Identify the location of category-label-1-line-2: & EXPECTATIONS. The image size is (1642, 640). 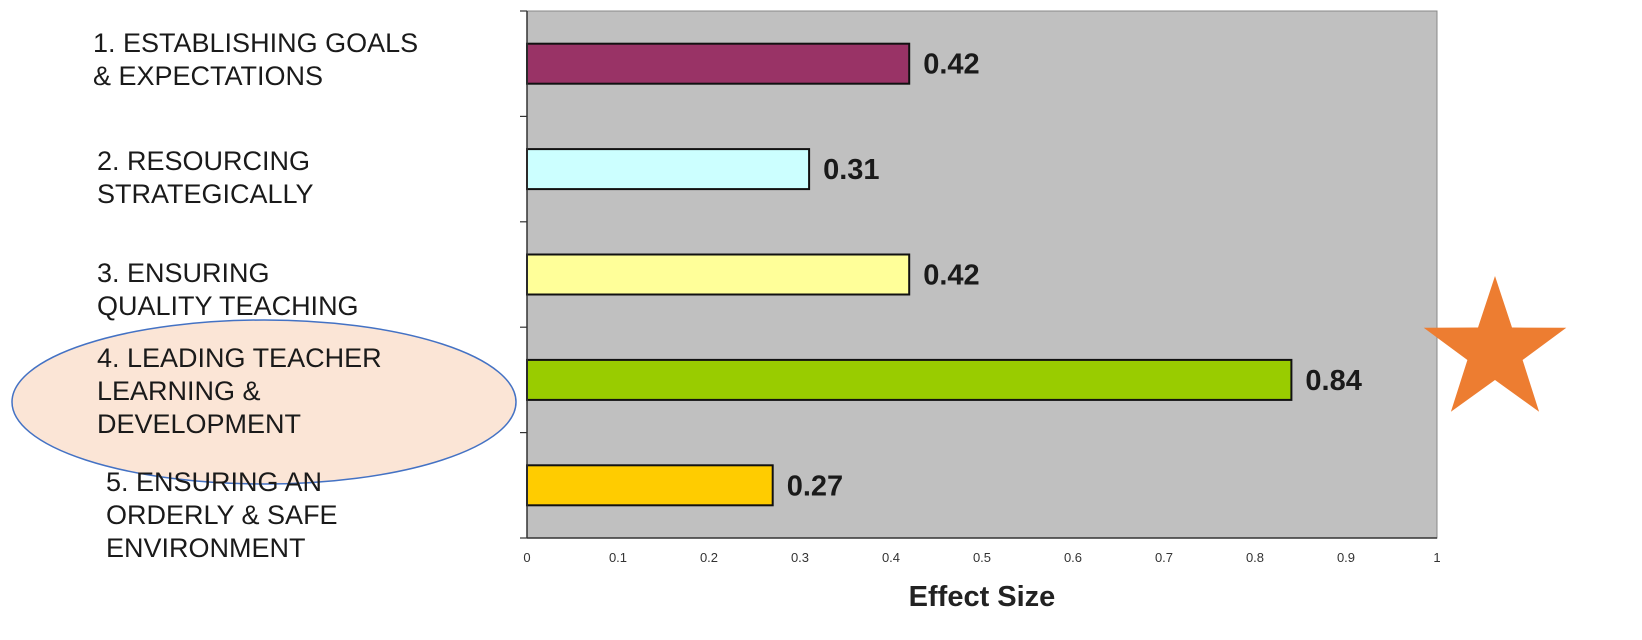
(208, 76).